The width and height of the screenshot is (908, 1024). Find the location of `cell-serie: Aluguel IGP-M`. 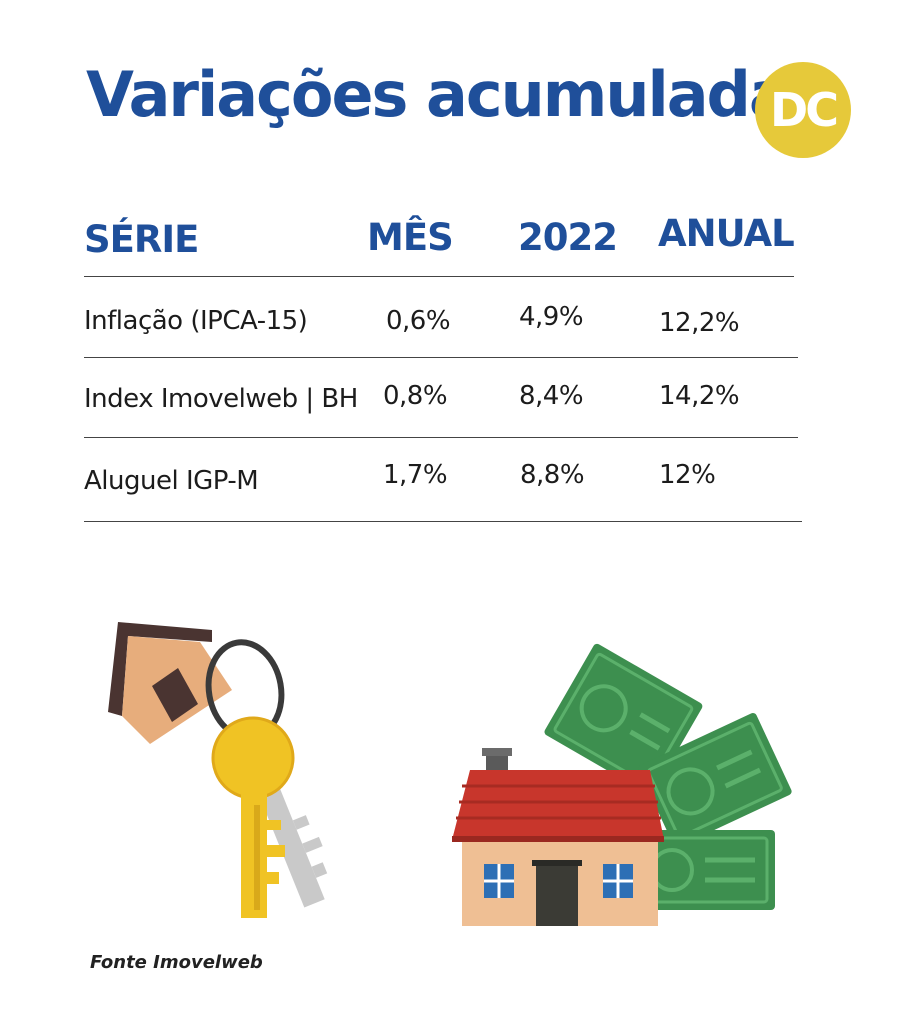

cell-serie: Aluguel IGP-M is located at coordinates (171, 481).